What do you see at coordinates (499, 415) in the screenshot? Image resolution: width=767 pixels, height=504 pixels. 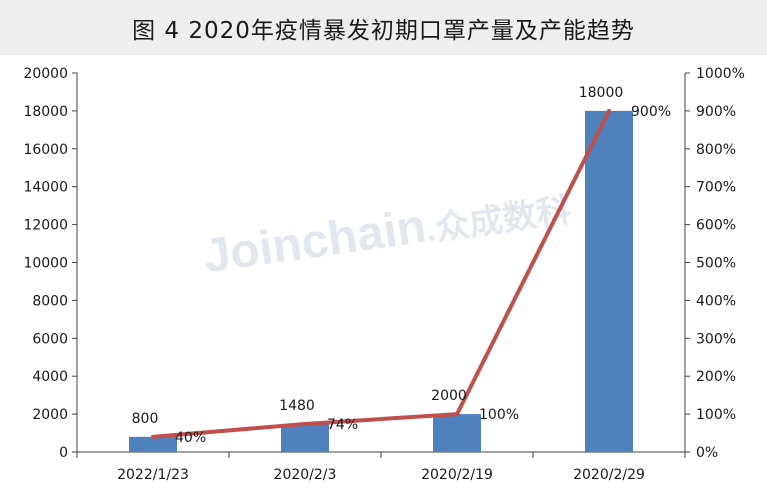 I see `line-data-label: 100%` at bounding box center [499, 415].